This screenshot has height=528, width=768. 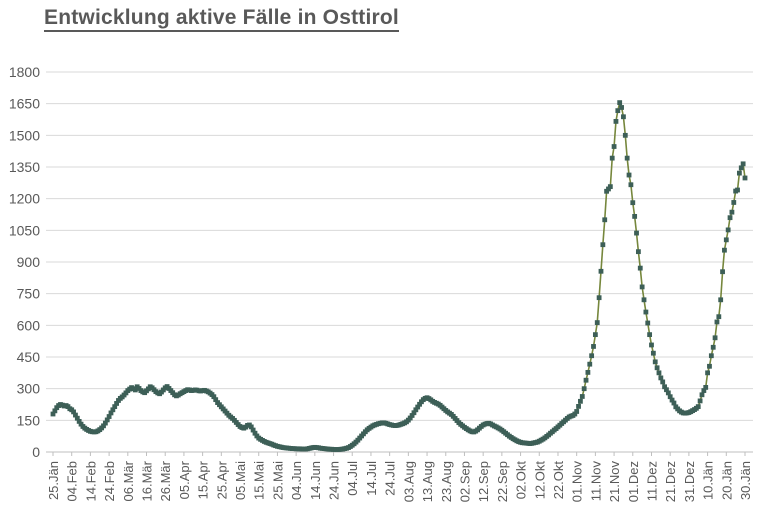 What do you see at coordinates (539, 480) in the screenshot?
I see `x-tick-label: 12.Okt` at bounding box center [539, 480].